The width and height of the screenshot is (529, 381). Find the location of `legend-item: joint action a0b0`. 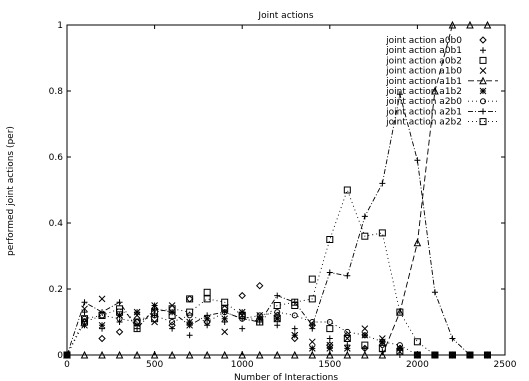

legend-item: joint action a0b0 is located at coordinates (436, 41).